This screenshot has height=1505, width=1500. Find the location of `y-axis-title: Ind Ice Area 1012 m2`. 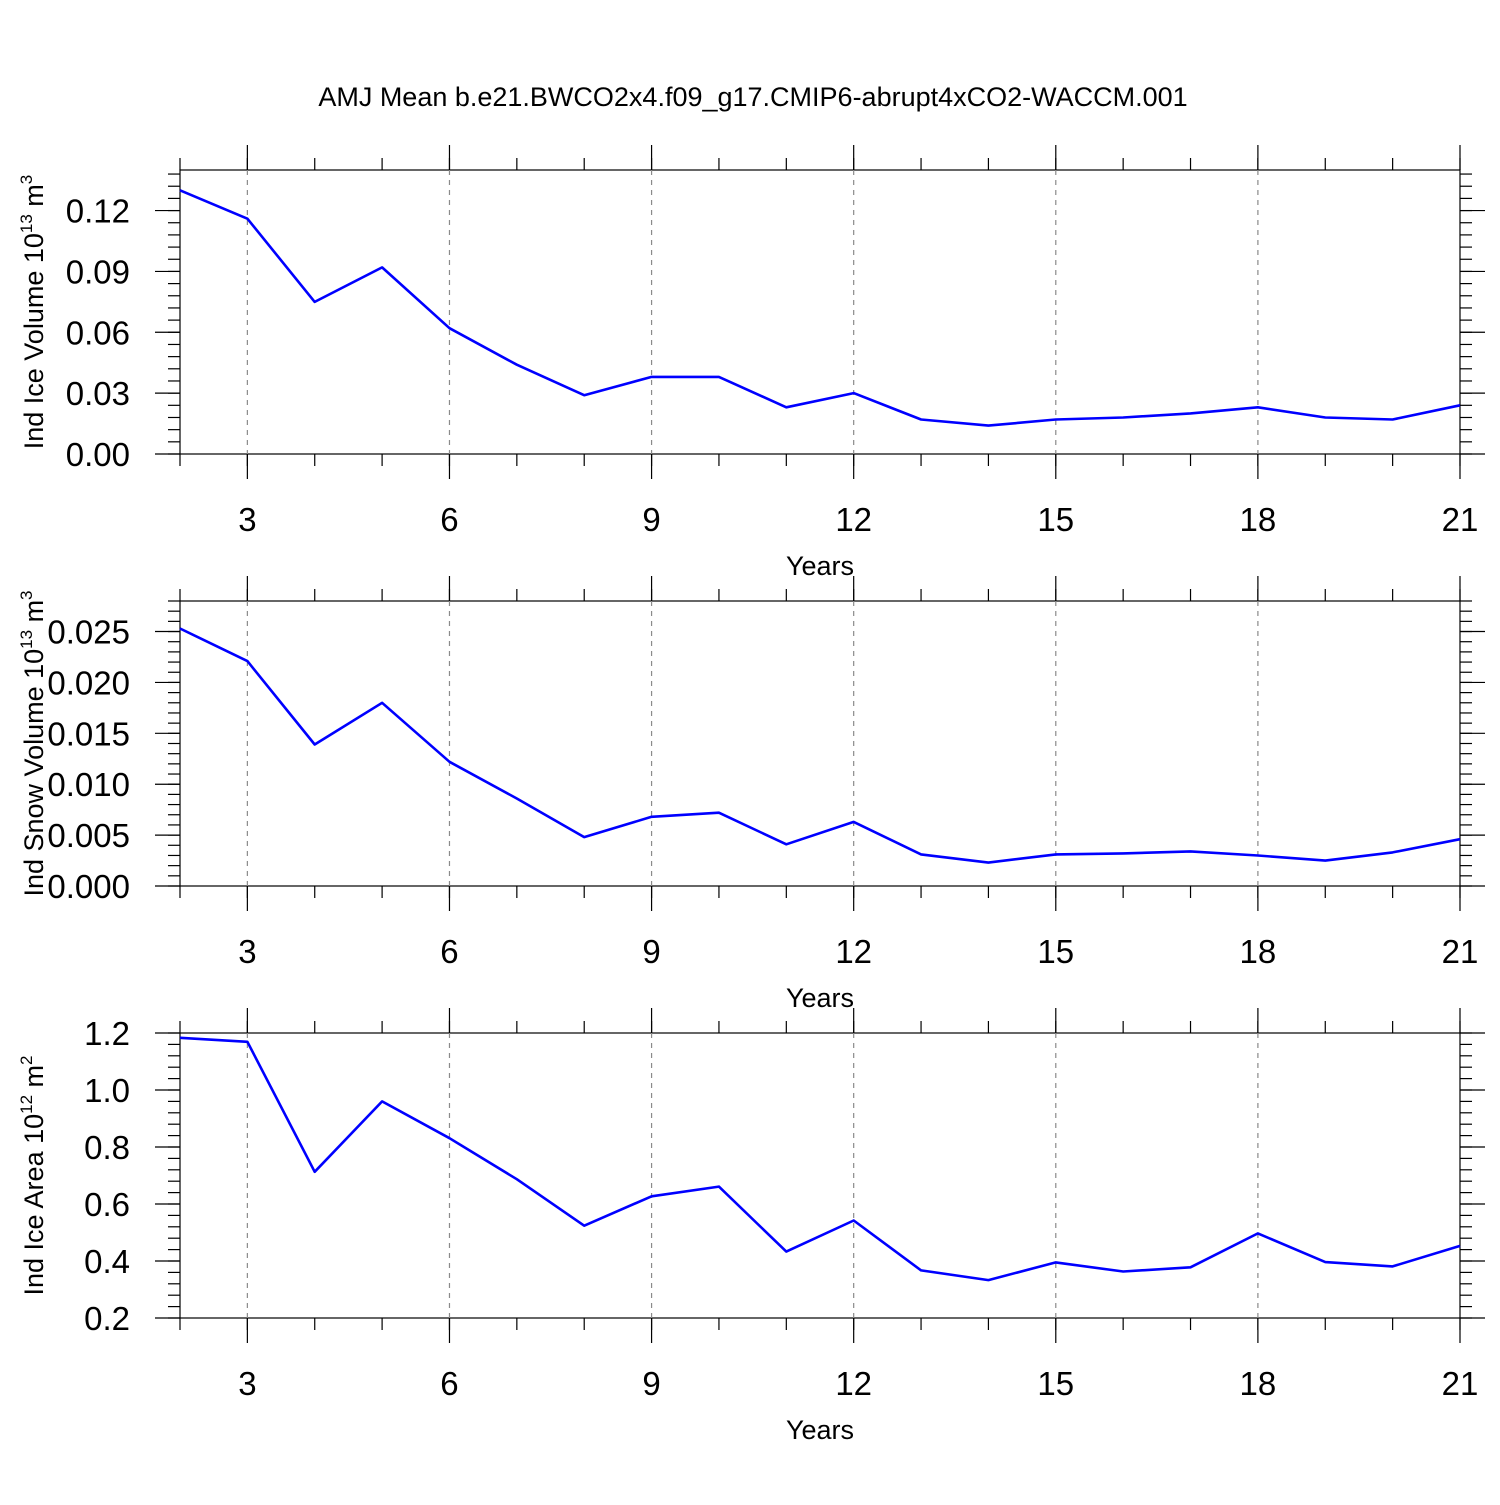

y-axis-title: Ind Ice Area 1012 m2 is located at coordinates (33, 1175).